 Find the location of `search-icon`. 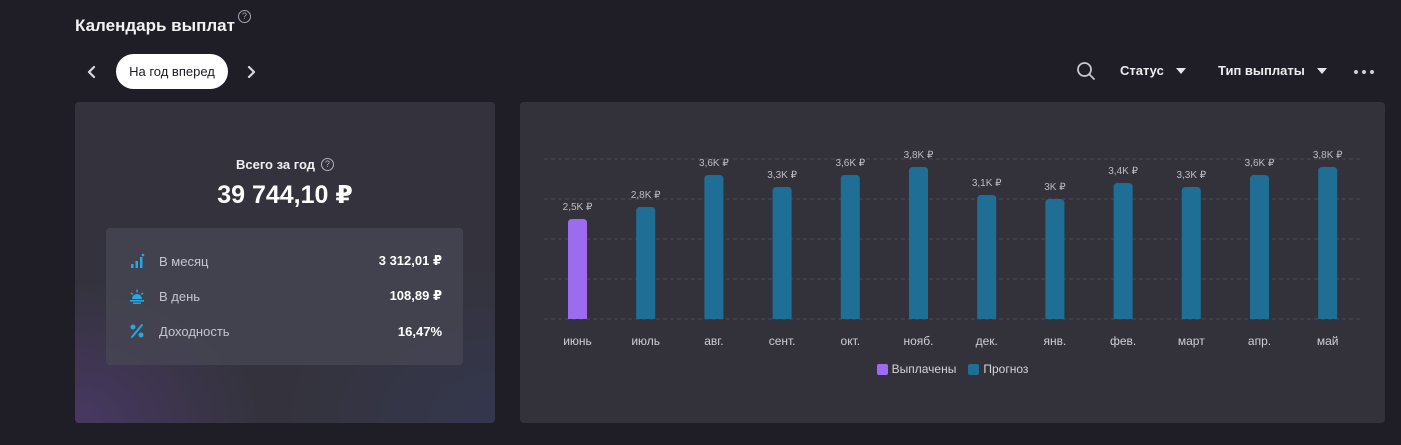

search-icon is located at coordinates (1086, 71).